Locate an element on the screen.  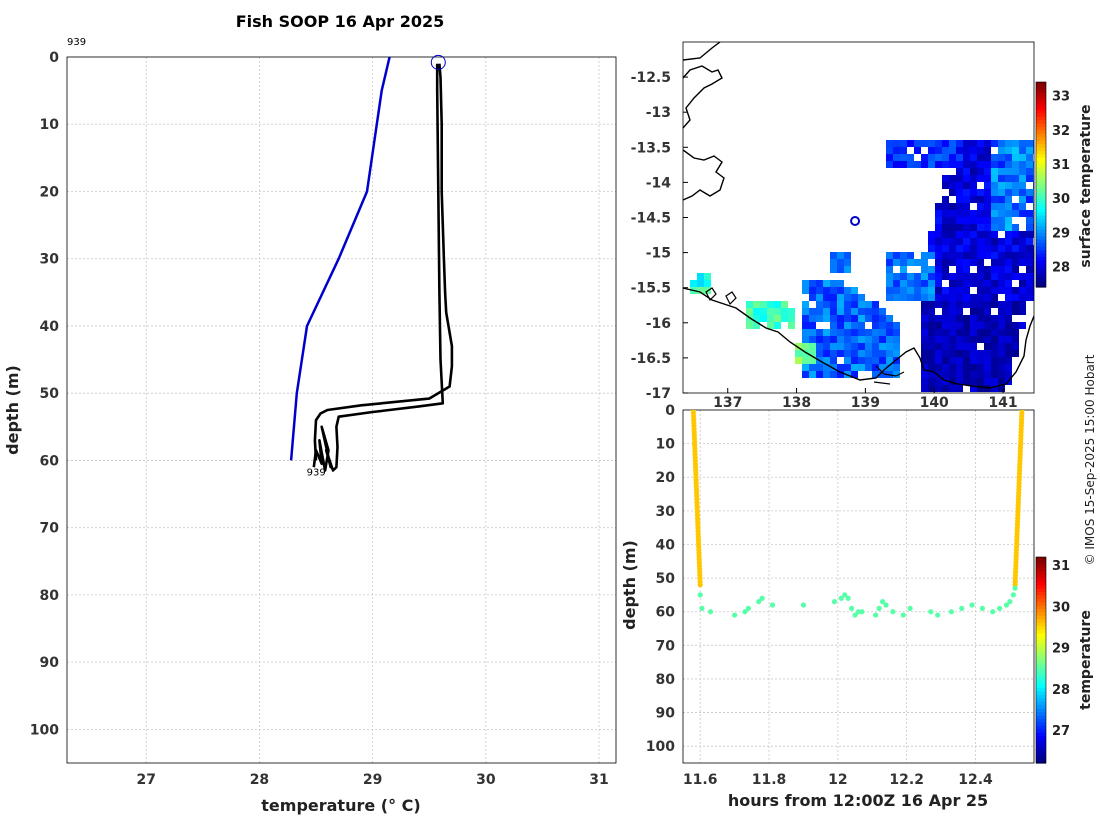
map-y-tick: -14.5 is located at coordinates (651, 219).